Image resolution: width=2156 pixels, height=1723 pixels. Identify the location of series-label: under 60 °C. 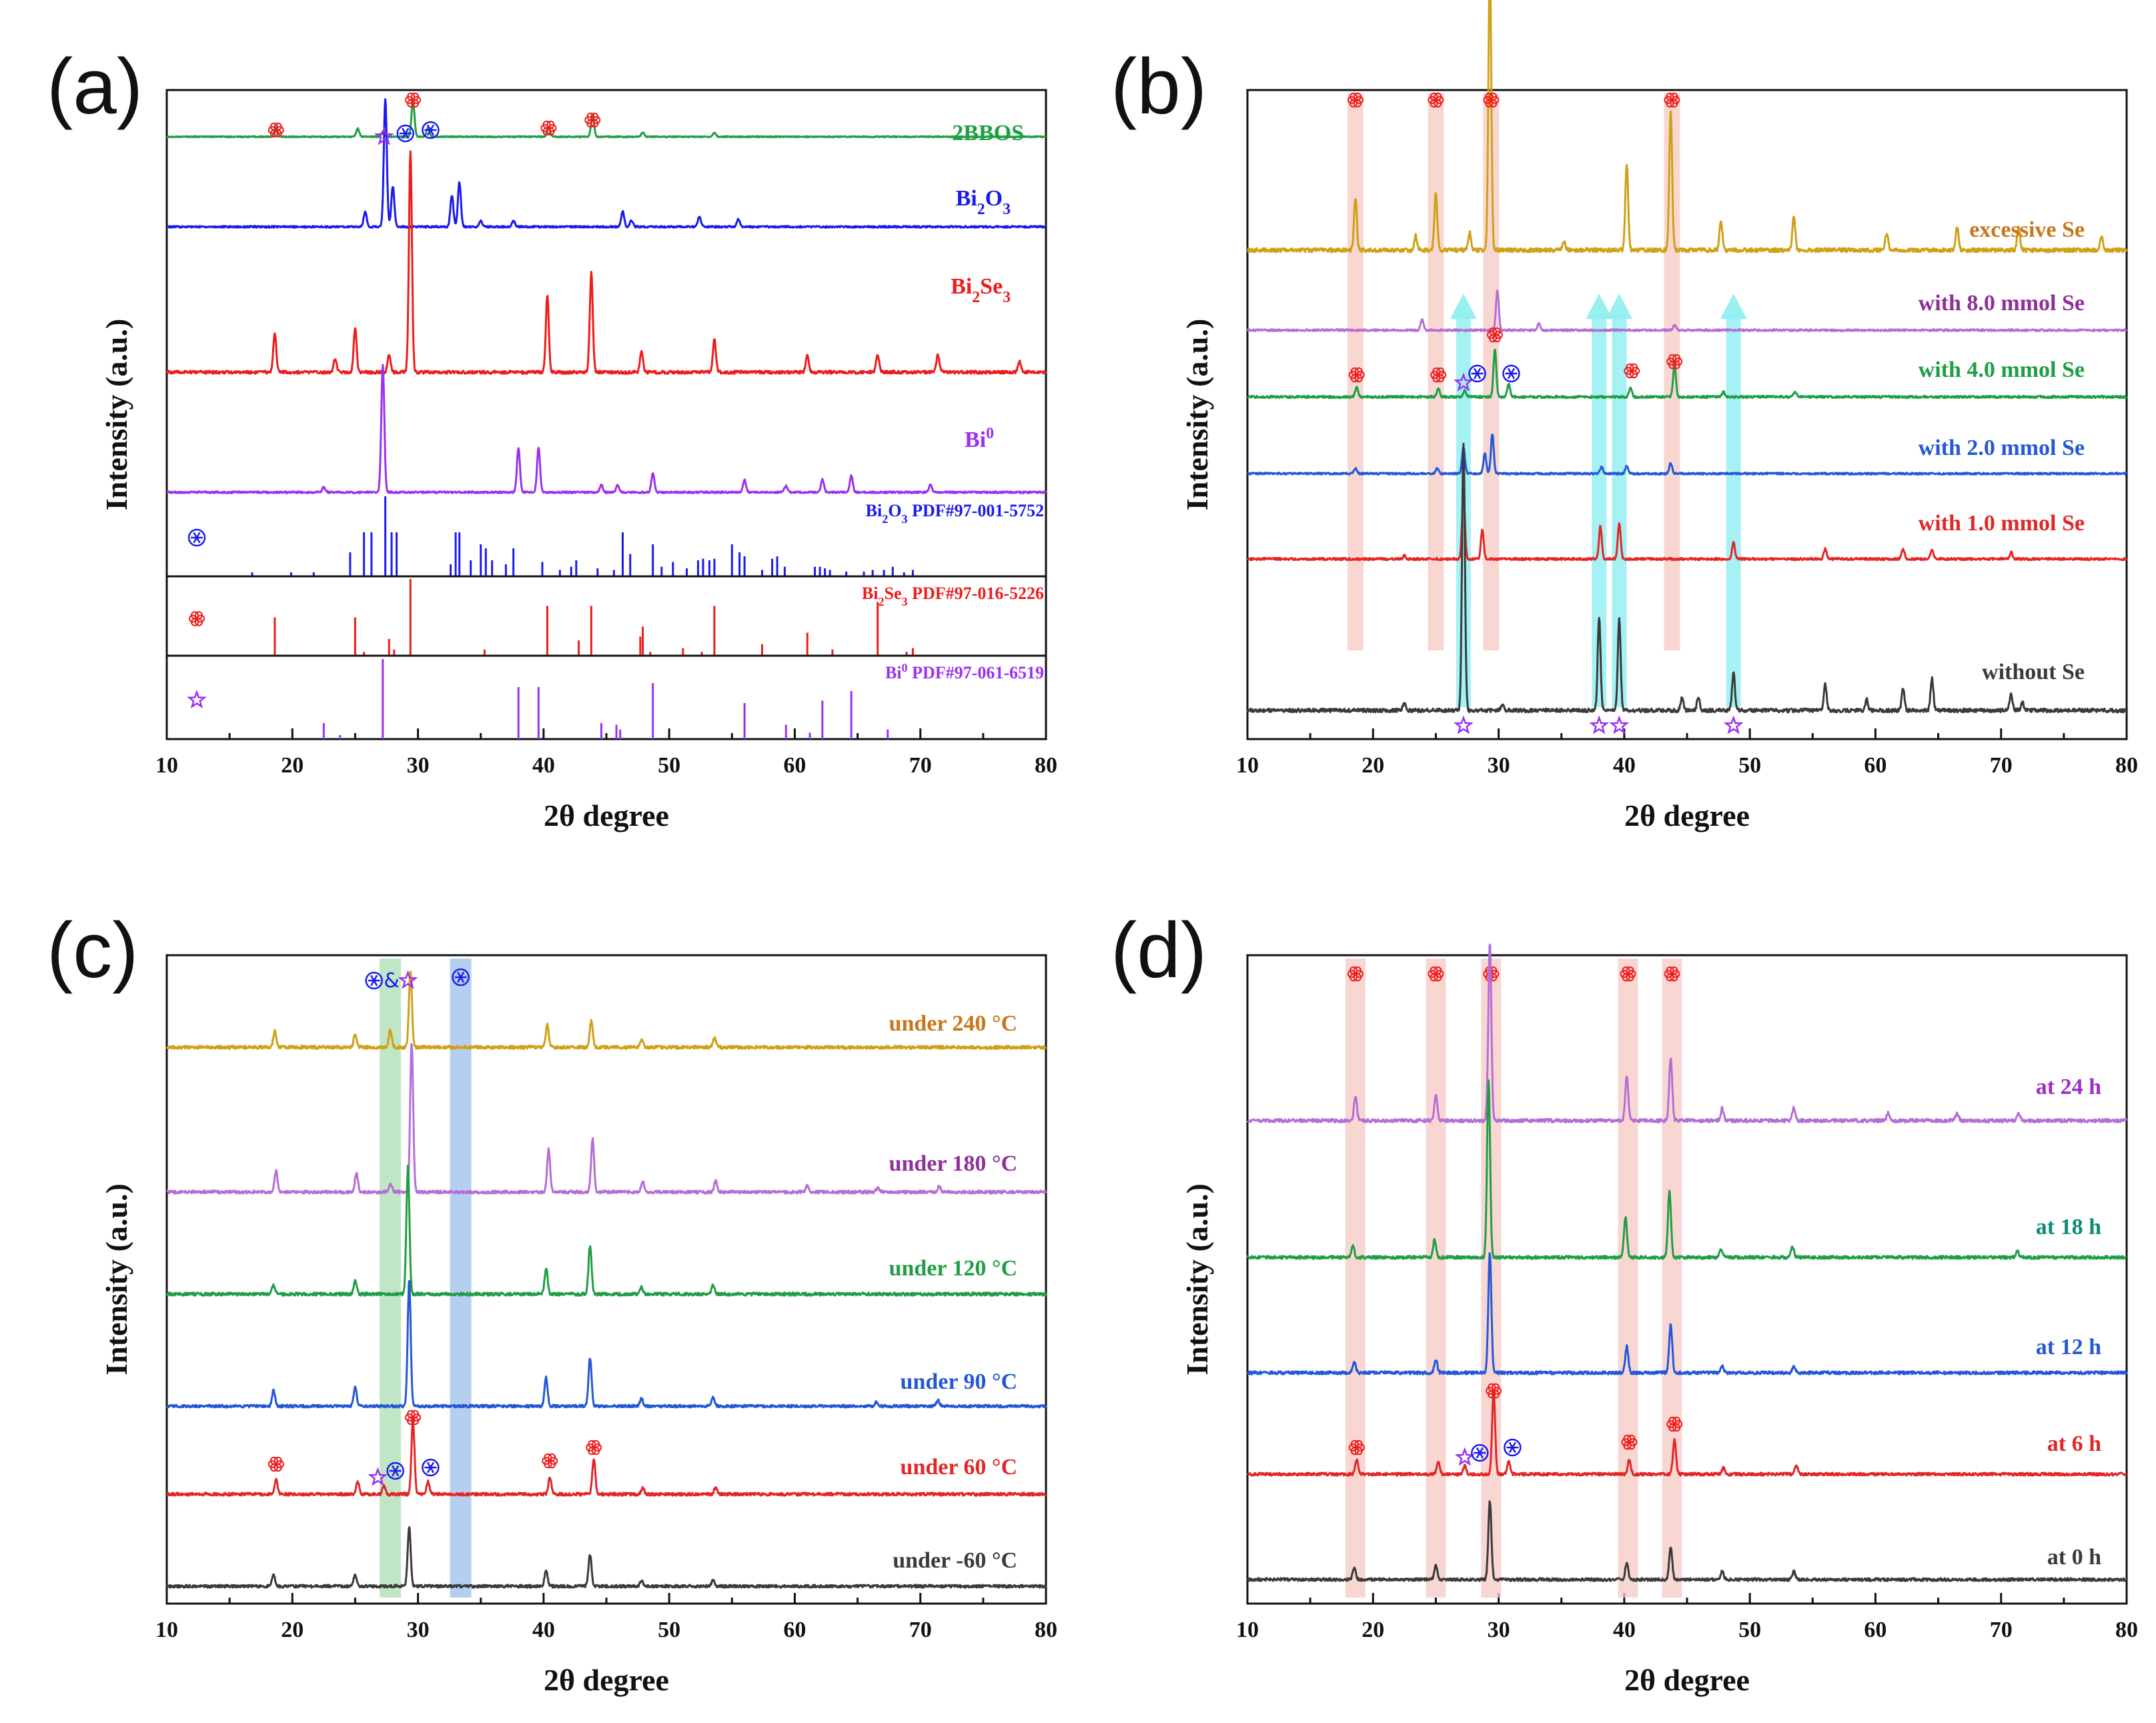
(959, 1467).